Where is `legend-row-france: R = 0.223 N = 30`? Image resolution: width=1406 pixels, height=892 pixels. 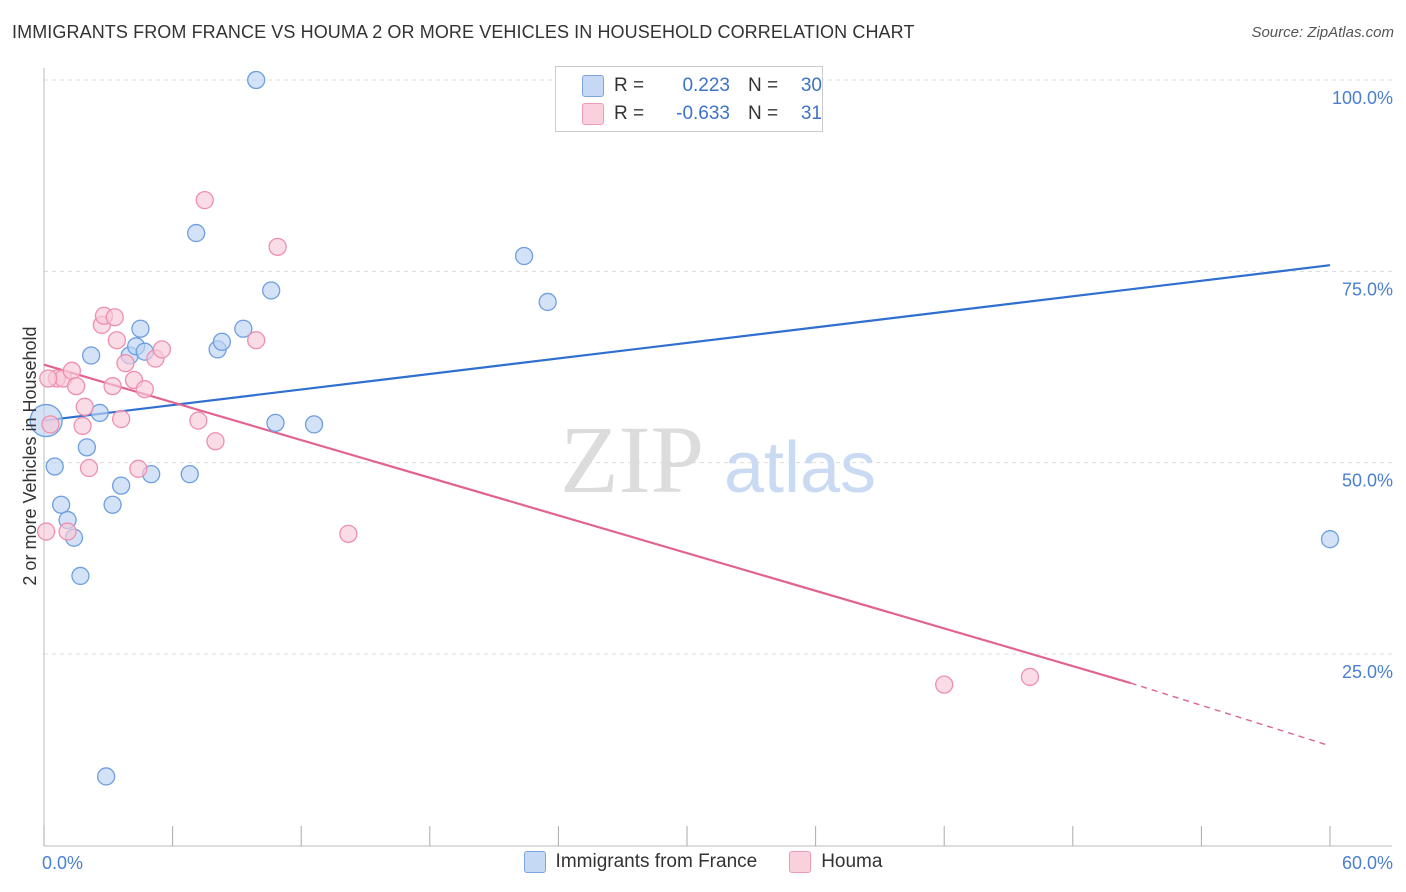
legend-row-france: R = 0.223 N = 30 is located at coordinates (689, 86).